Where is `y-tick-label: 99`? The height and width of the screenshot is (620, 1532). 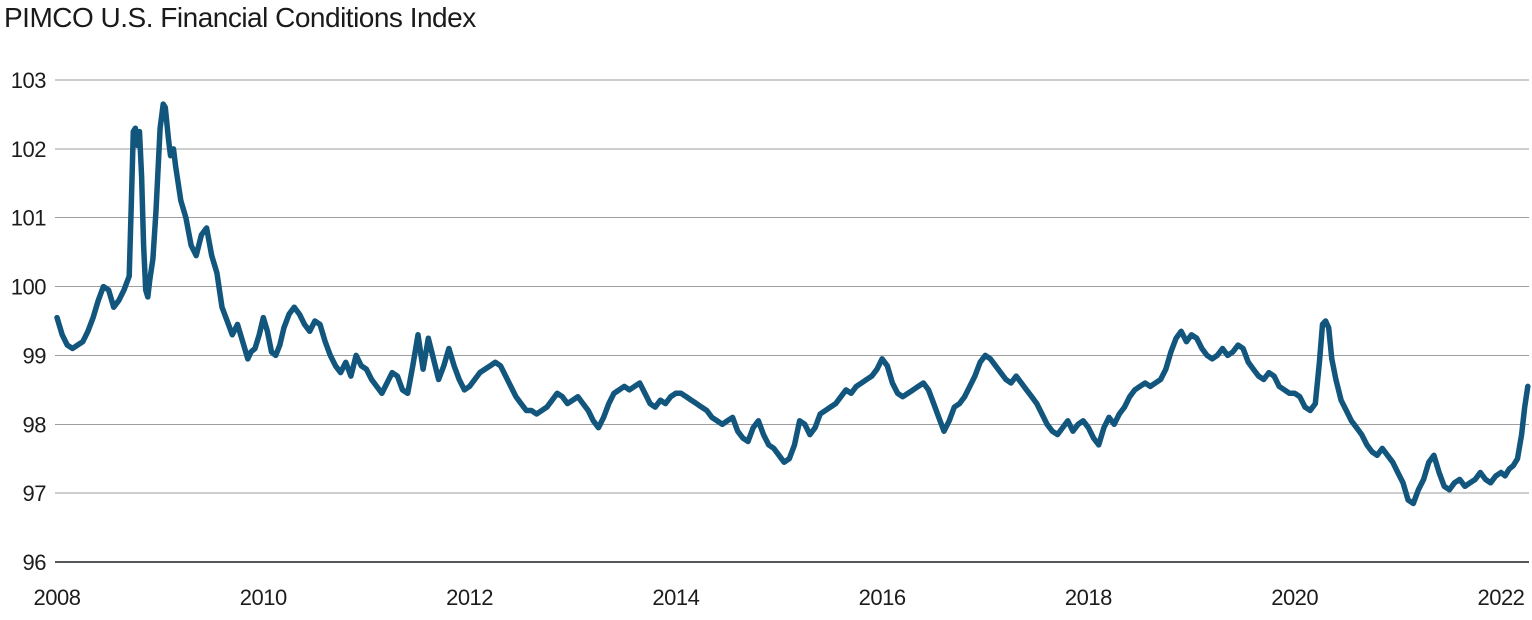
y-tick-label: 99 is located at coordinates (35, 355).